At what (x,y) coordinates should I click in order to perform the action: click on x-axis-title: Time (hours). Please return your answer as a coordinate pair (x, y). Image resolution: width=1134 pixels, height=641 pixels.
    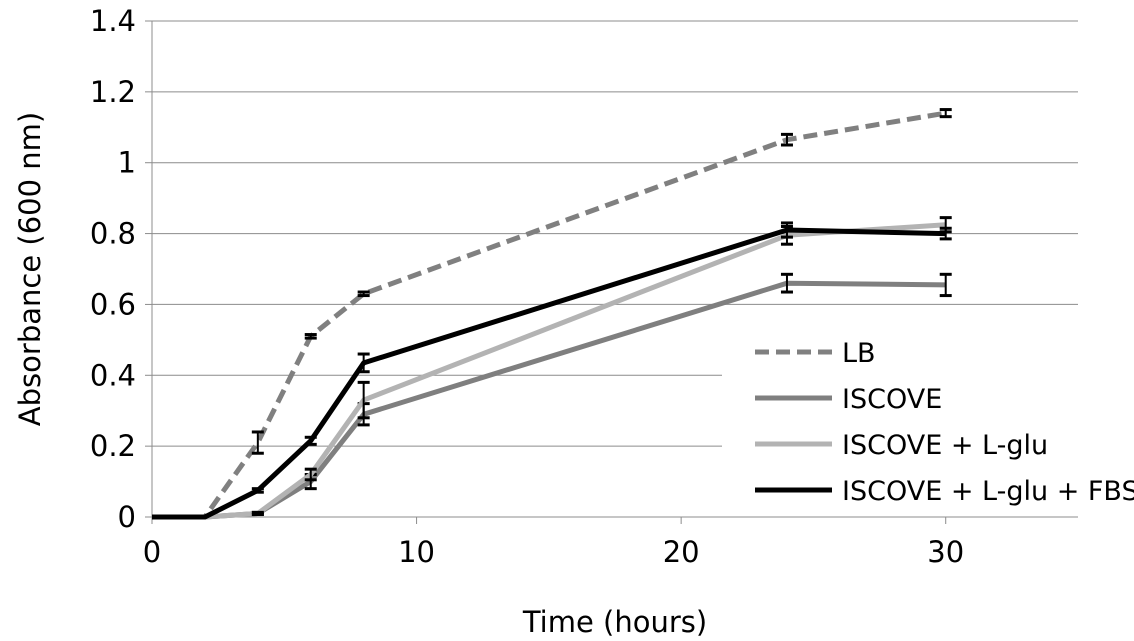
    Looking at the image, I should click on (614, 622).